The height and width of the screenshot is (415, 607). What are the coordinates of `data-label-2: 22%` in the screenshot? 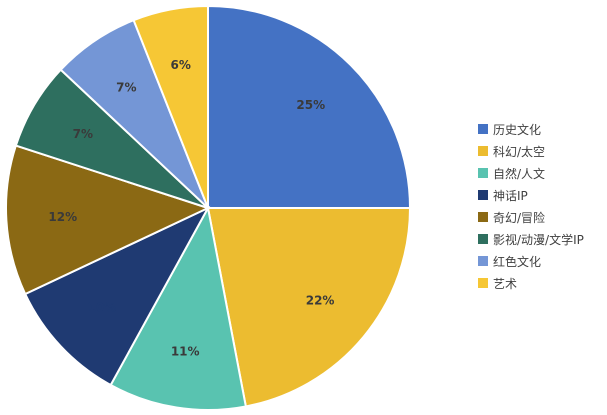 It's located at (320, 301).